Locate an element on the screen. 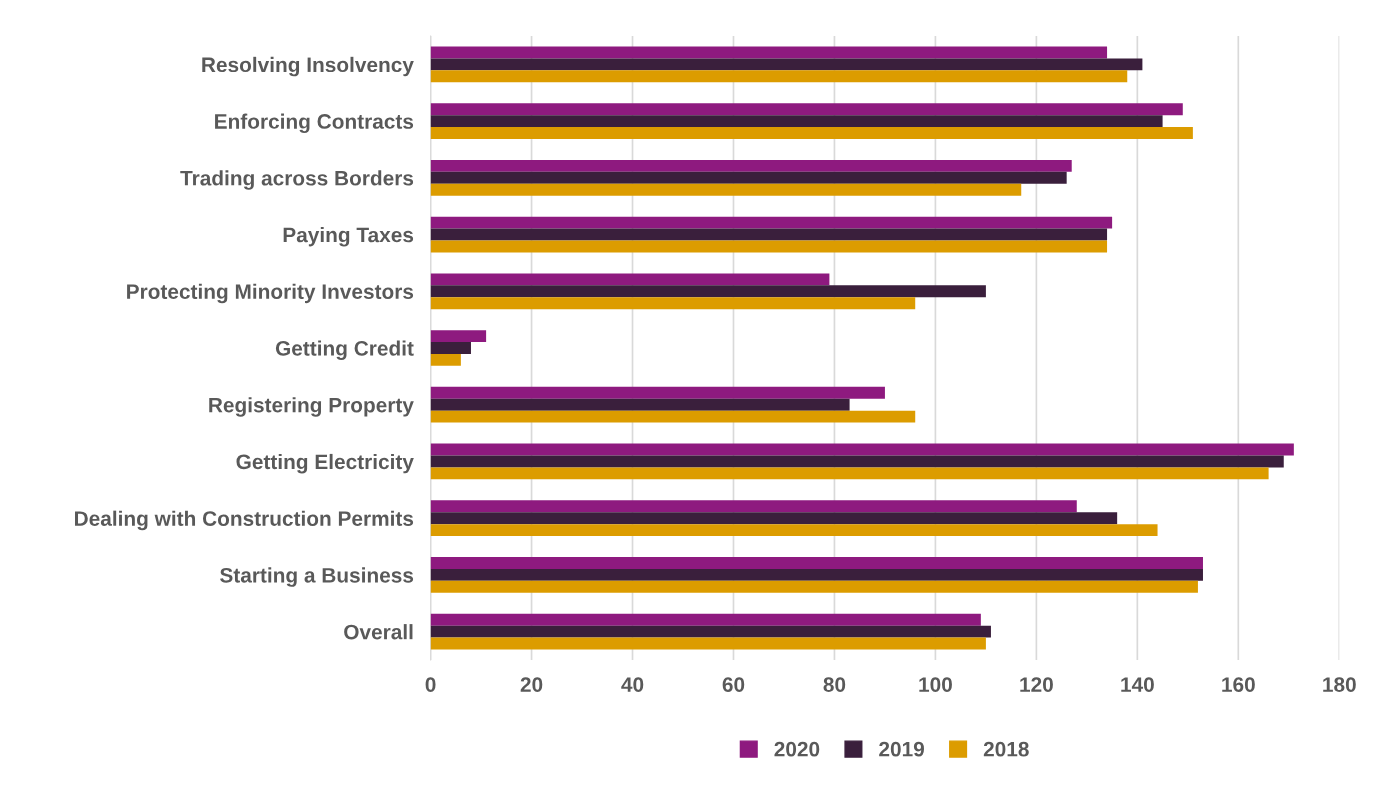 The image size is (1398, 800). x-tick-label: 120 is located at coordinates (1036, 684).